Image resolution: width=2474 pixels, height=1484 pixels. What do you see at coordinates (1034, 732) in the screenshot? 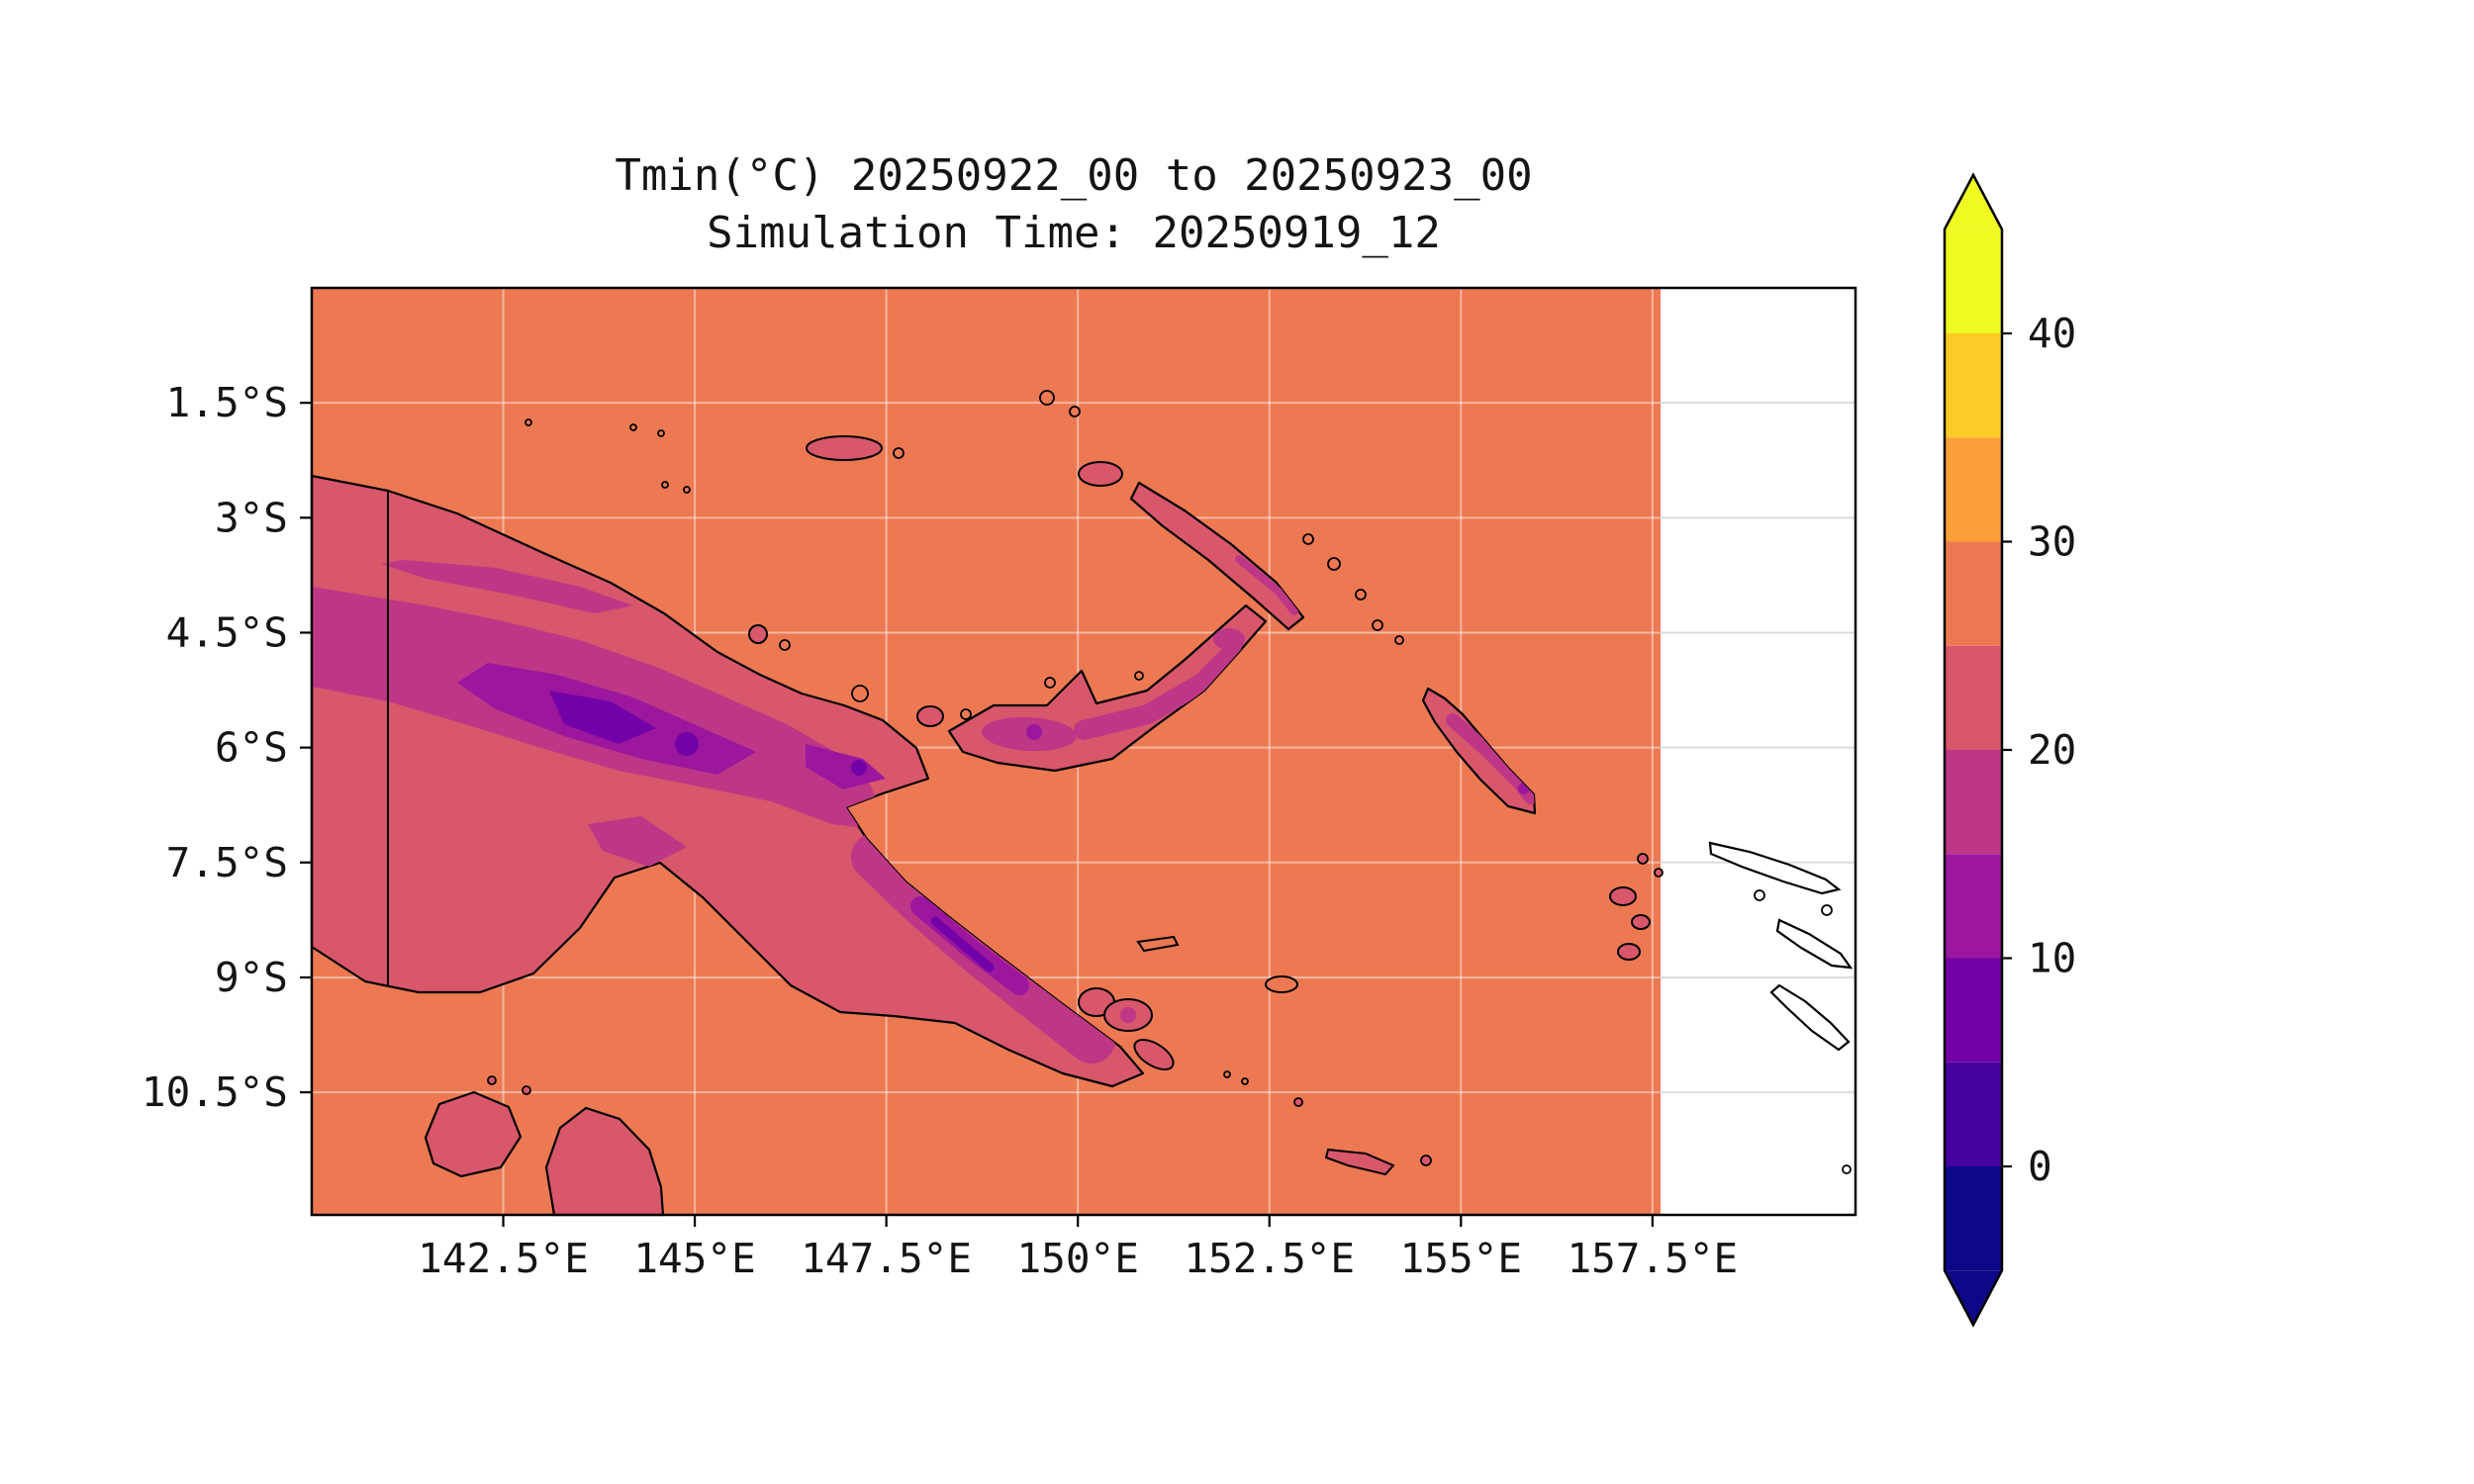
I see `contour-new-britain-peak` at bounding box center [1034, 732].